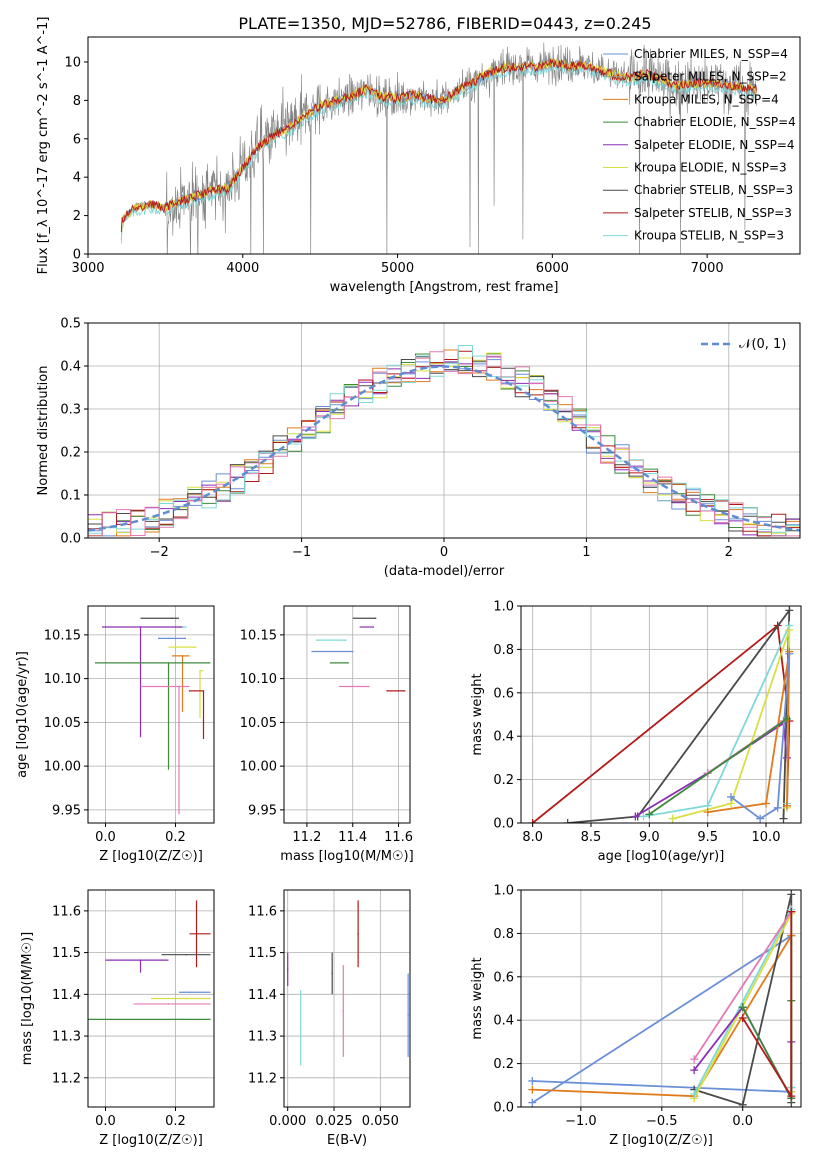 The height and width of the screenshot is (1170, 819). What do you see at coordinates (444, 571) in the screenshot?
I see `x-axis-label: (data-model)/error` at bounding box center [444, 571].